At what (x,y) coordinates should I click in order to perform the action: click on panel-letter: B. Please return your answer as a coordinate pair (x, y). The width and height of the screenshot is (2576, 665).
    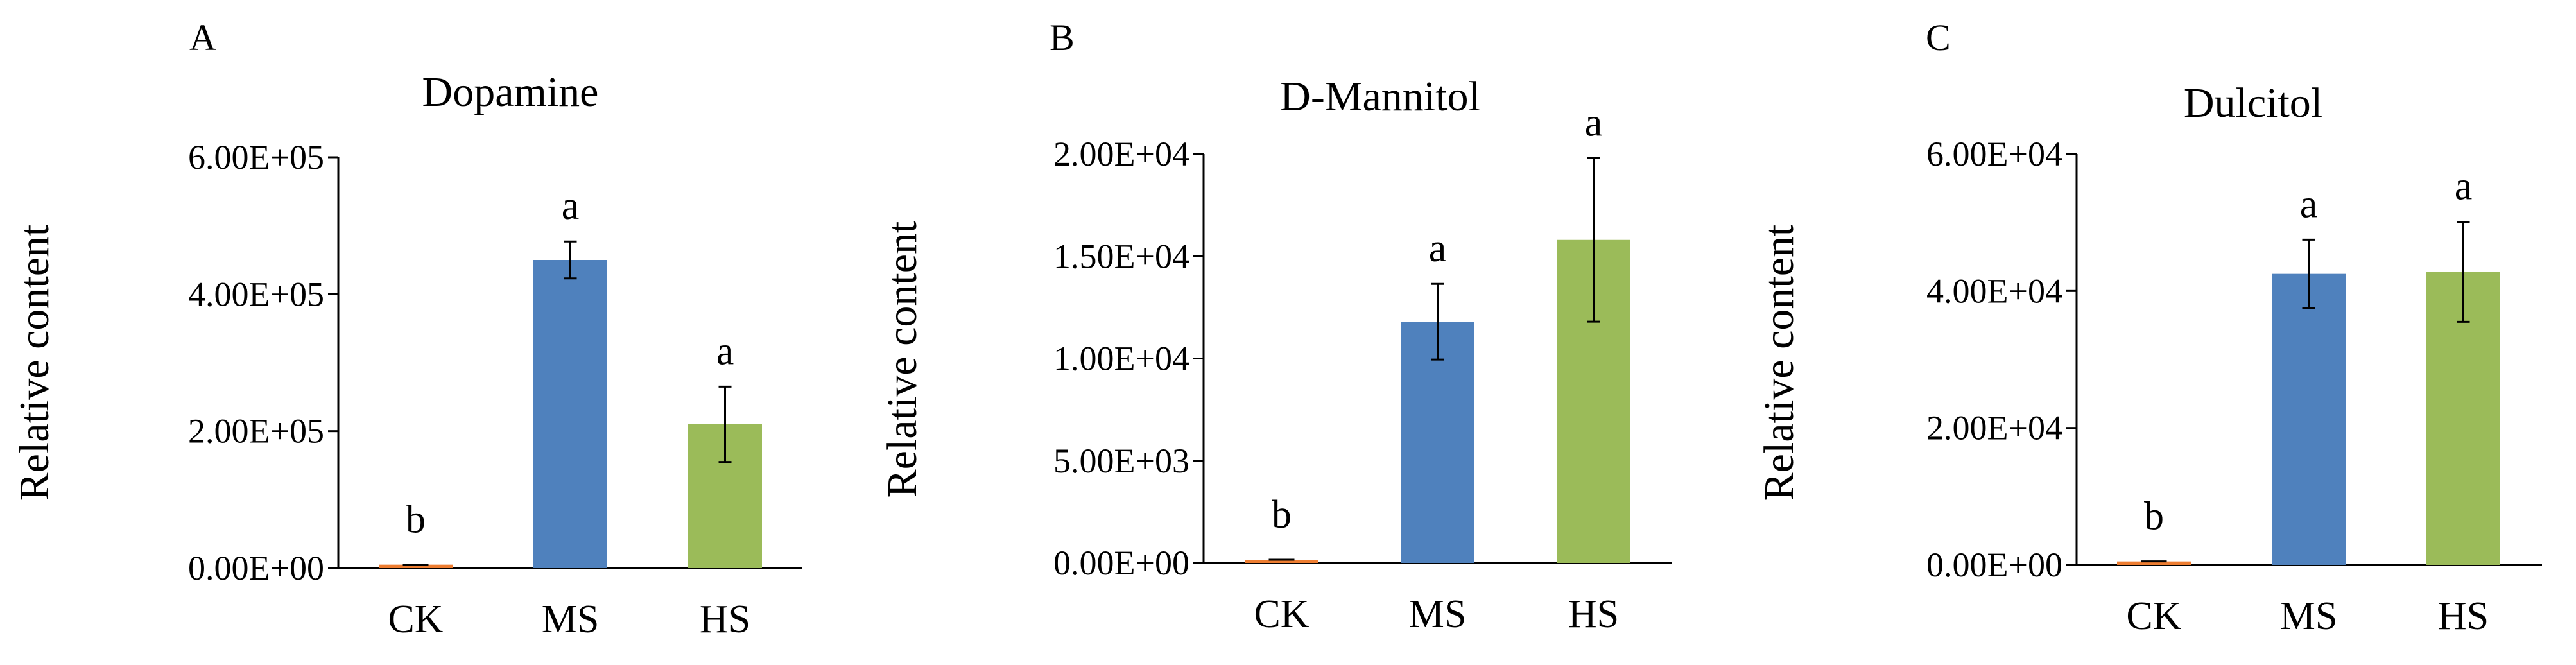
    Looking at the image, I should click on (1062, 37).